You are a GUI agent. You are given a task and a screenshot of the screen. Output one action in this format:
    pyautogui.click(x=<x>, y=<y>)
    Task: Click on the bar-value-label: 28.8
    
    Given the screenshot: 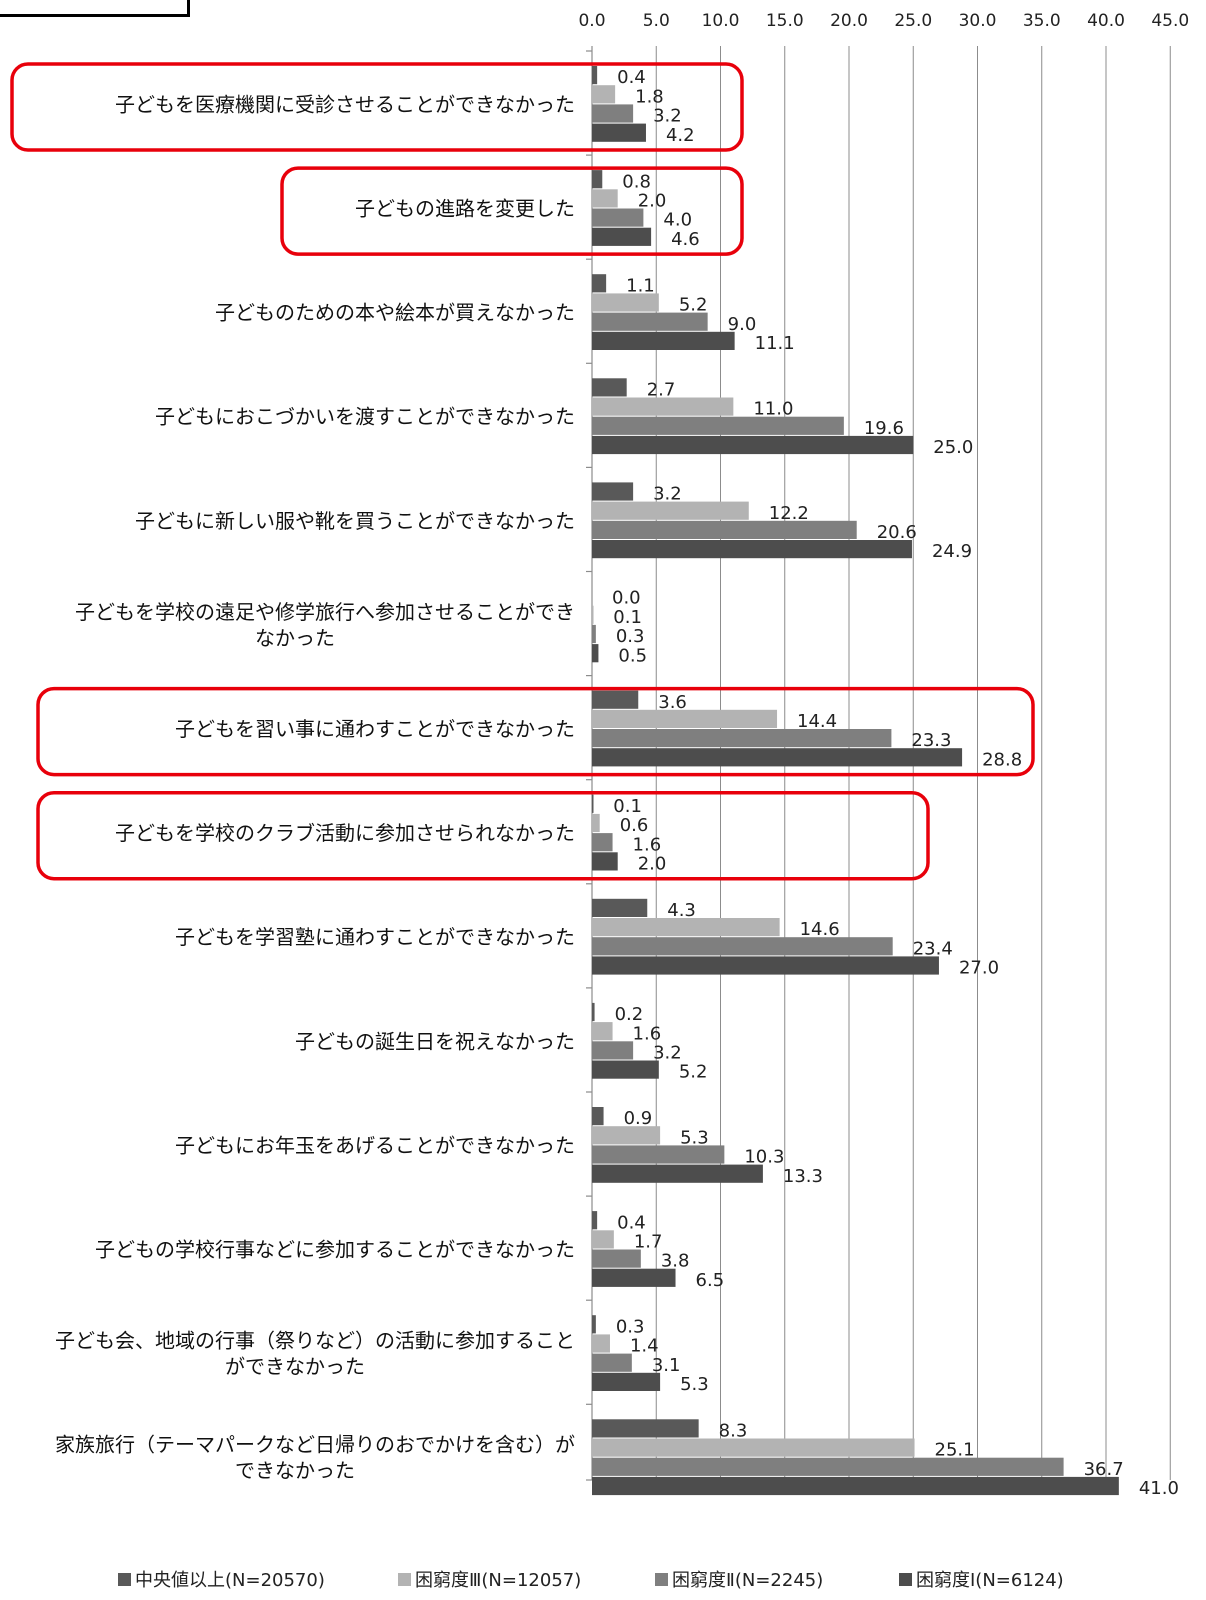 What is the action you would take?
    pyautogui.click(x=1002, y=759)
    